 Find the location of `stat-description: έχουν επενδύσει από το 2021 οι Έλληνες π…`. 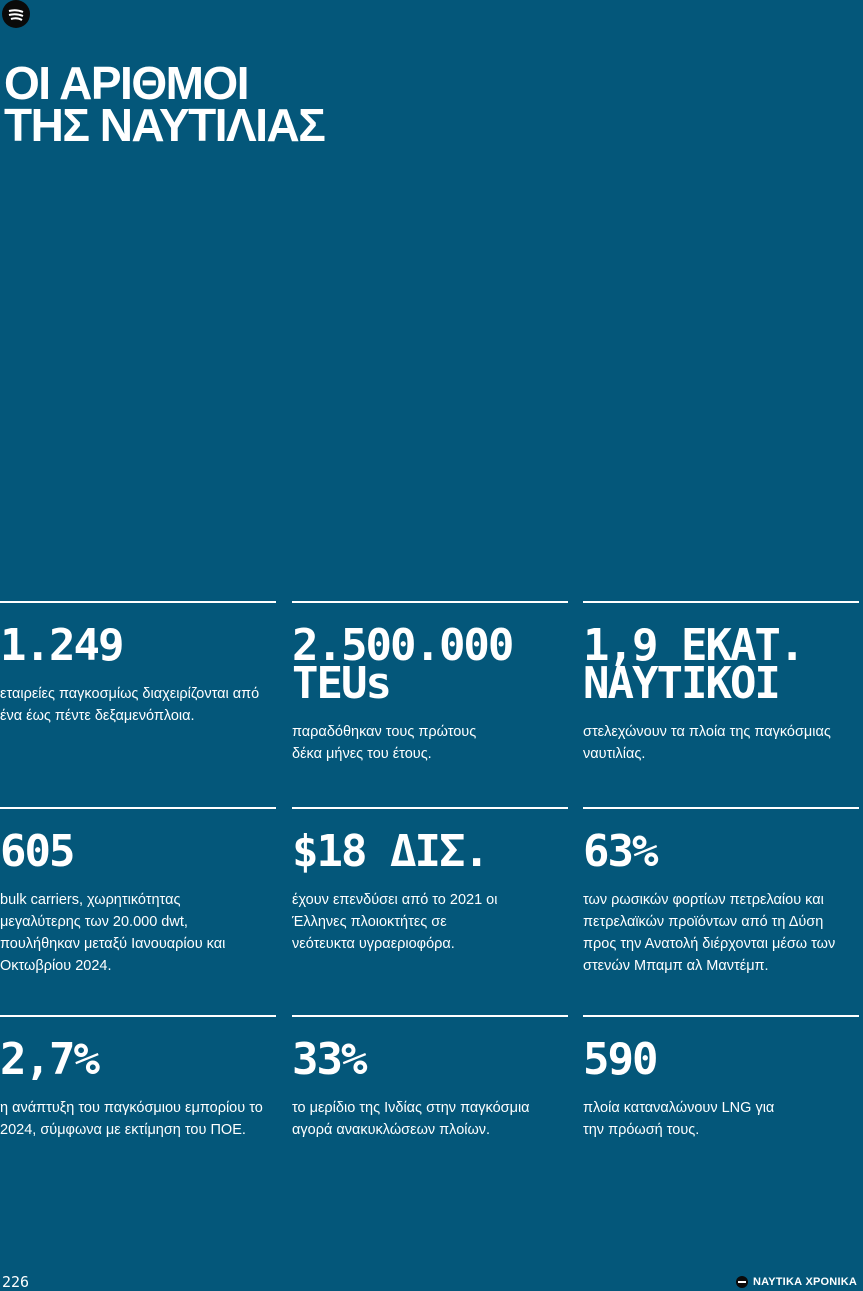

stat-description: έχουν επενδύσει από το 2021 οι Έλληνες π… is located at coordinates (395, 922).